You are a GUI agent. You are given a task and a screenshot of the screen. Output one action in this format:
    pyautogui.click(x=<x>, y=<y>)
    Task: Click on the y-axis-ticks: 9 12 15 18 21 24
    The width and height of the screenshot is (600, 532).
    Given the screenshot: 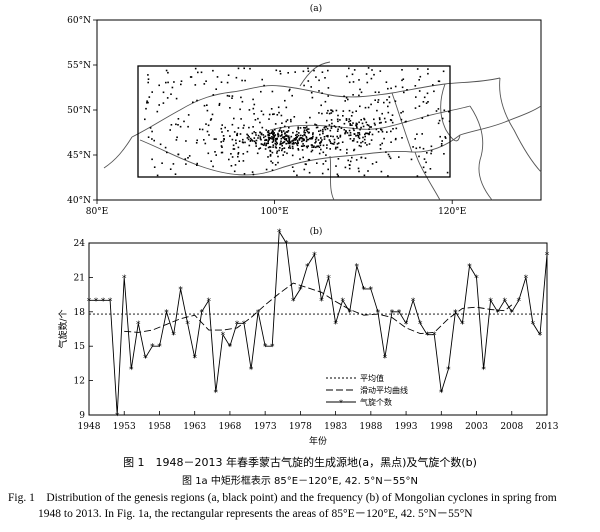 What is the action you would take?
    pyautogui.click(x=83, y=330)
    